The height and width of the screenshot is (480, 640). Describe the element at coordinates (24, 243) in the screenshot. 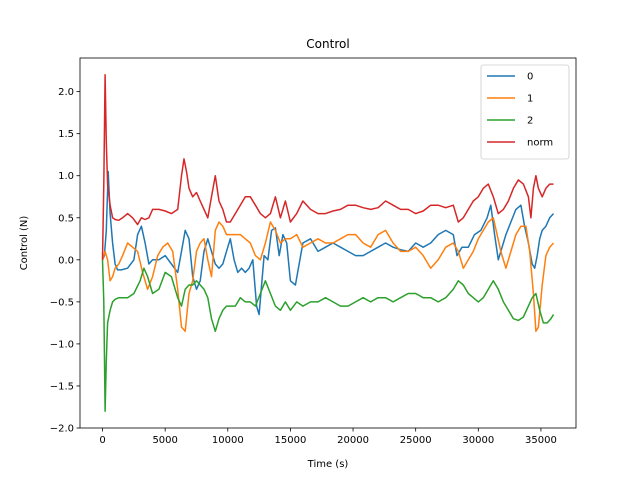

I see `y-axis-label: Control (N)` at that location.